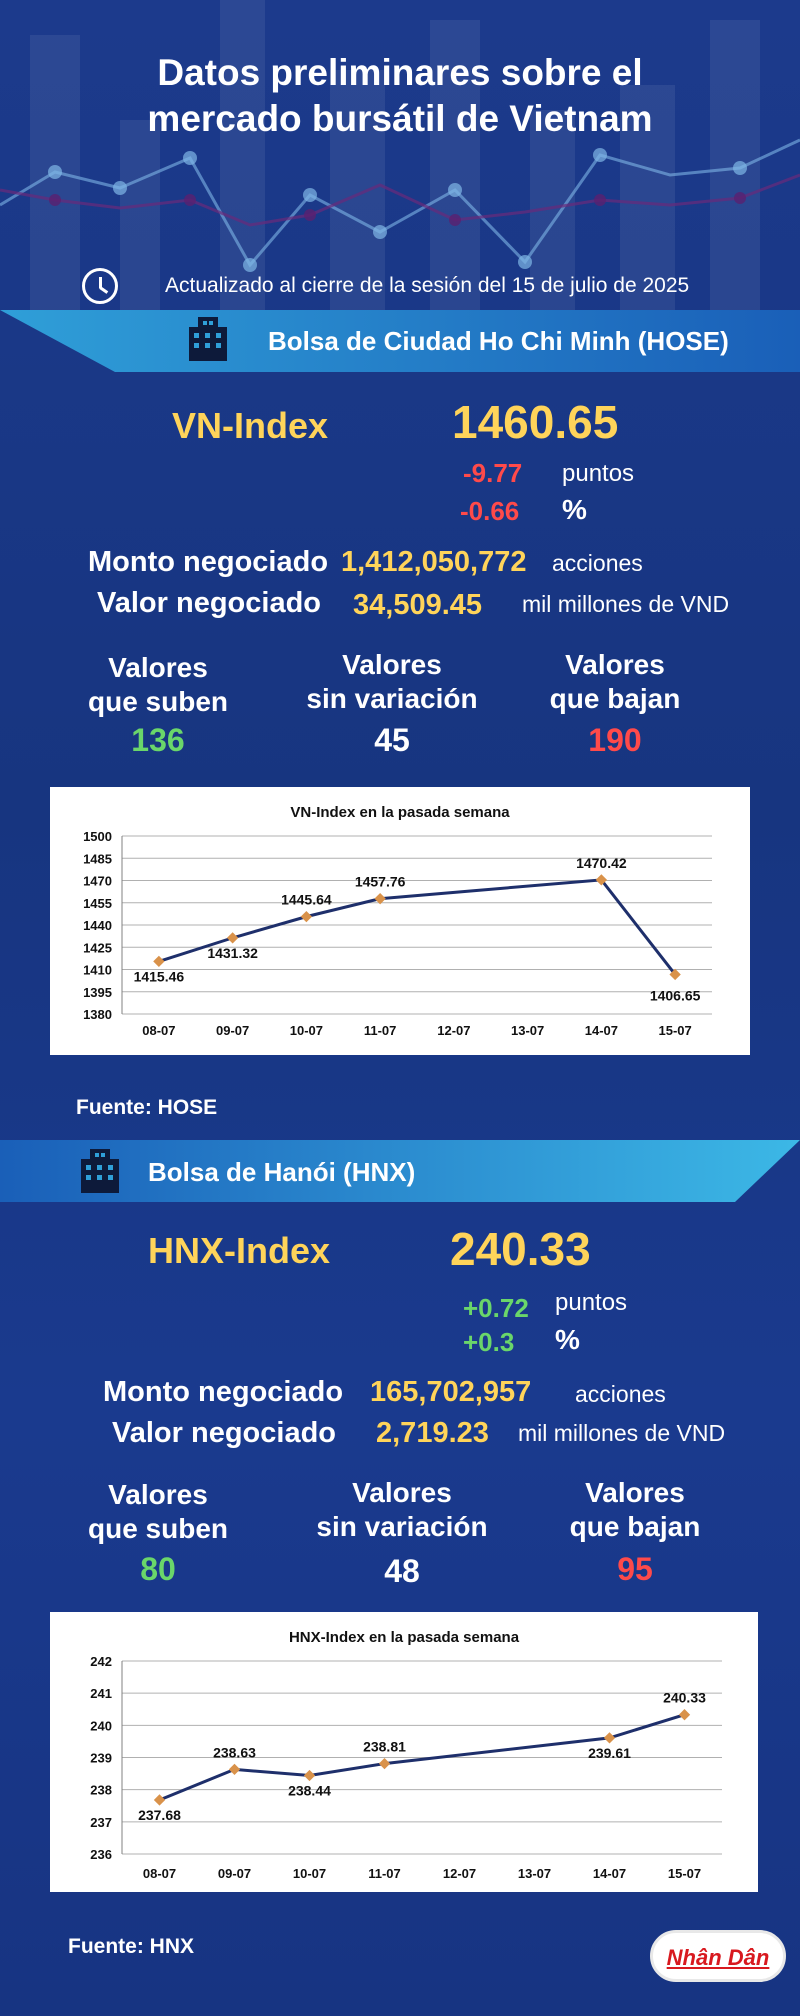 The height and width of the screenshot is (2016, 800). What do you see at coordinates (97, 858) in the screenshot?
I see `y-tick-label: 1485` at bounding box center [97, 858].